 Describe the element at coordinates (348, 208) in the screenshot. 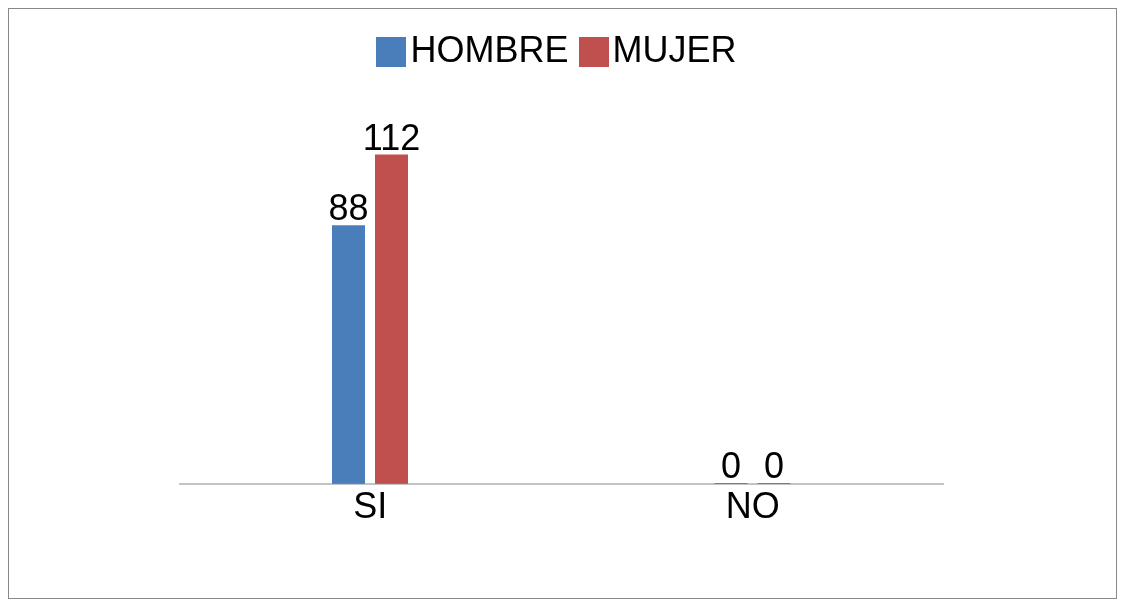

I see `data-label: 88` at that location.